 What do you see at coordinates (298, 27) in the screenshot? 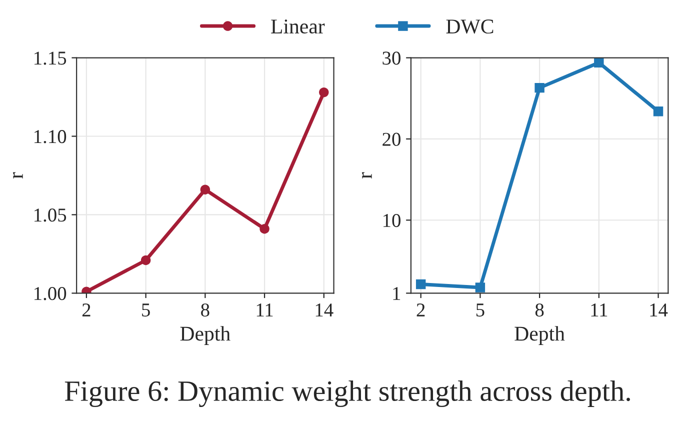
I see `legend-label: Linear` at bounding box center [298, 27].